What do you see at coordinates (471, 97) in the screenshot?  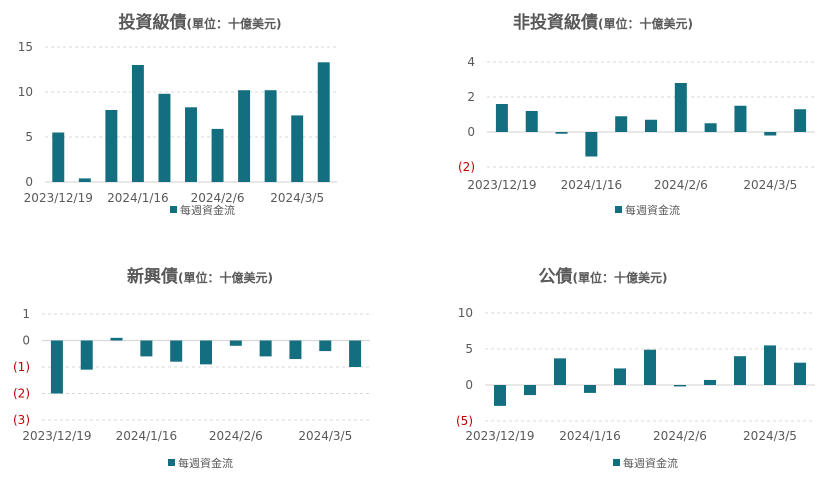 I see `y-tick-label: 2` at bounding box center [471, 97].